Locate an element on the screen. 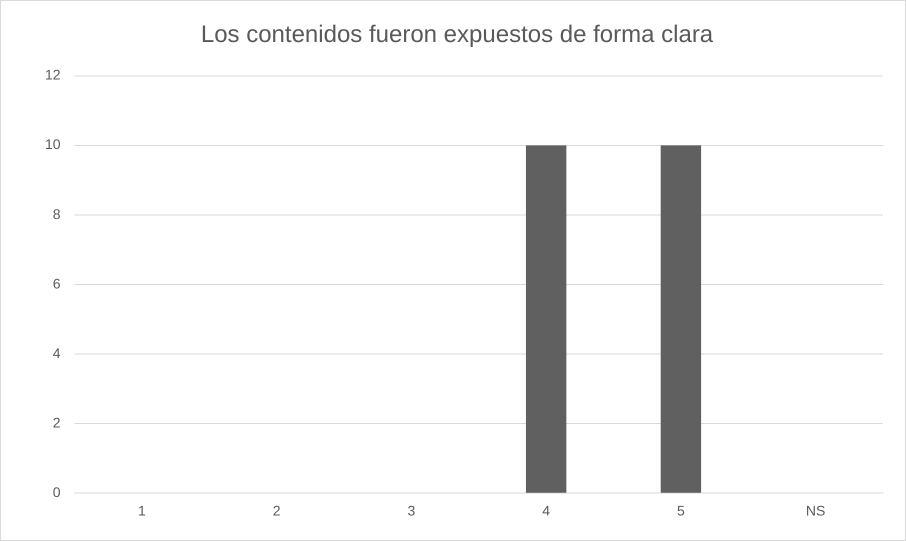 The image size is (906, 541). y-tick-label: 0 is located at coordinates (56, 492).